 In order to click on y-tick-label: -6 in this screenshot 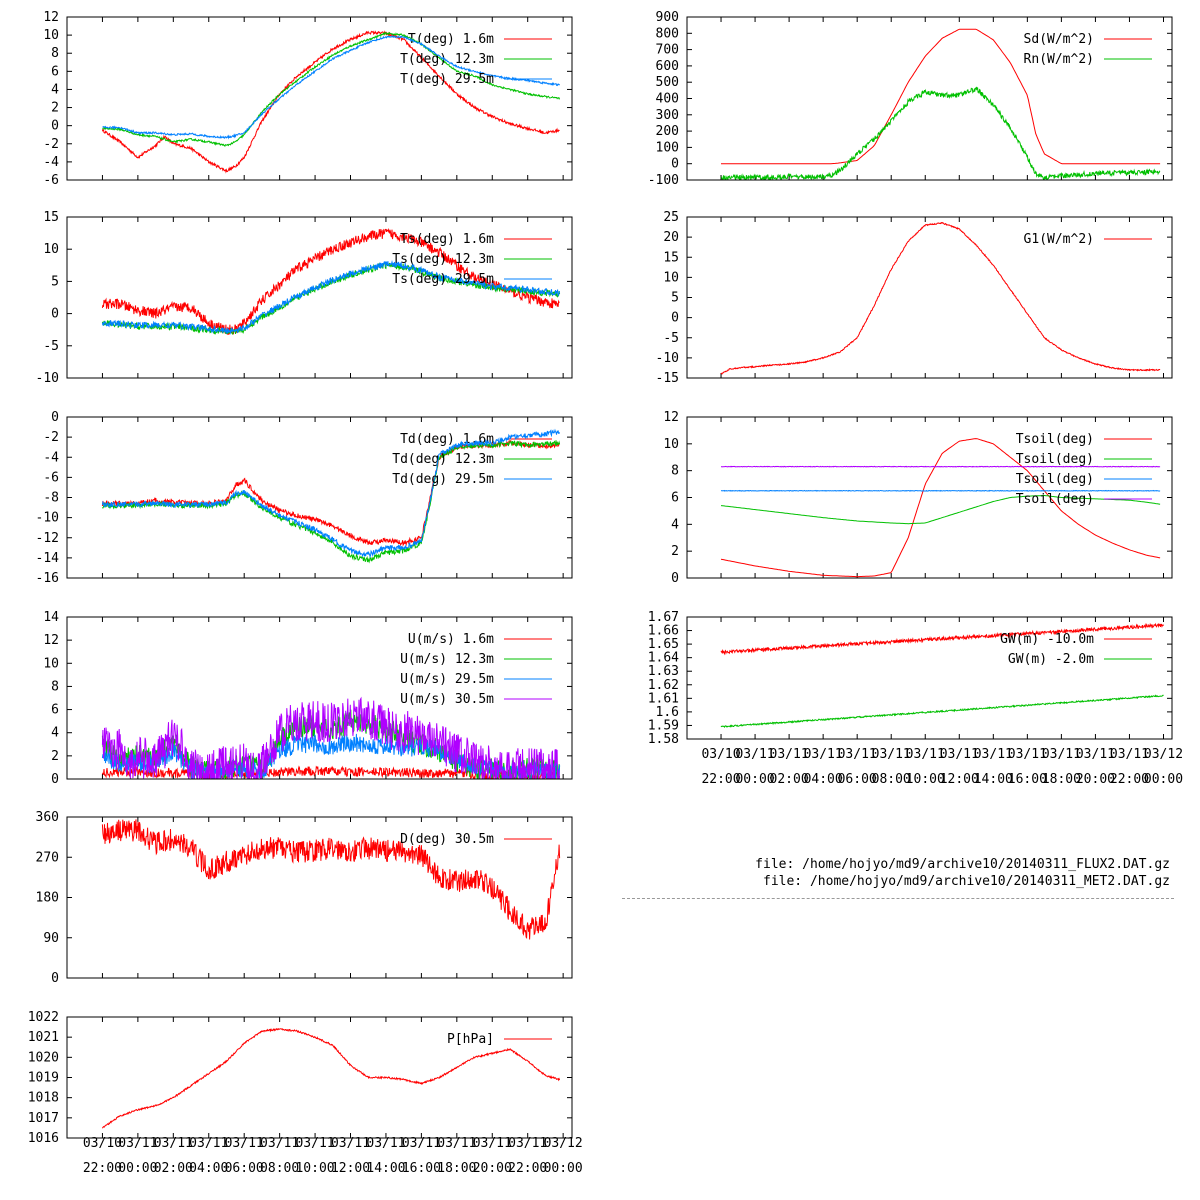, I will do `click(51, 180)`.